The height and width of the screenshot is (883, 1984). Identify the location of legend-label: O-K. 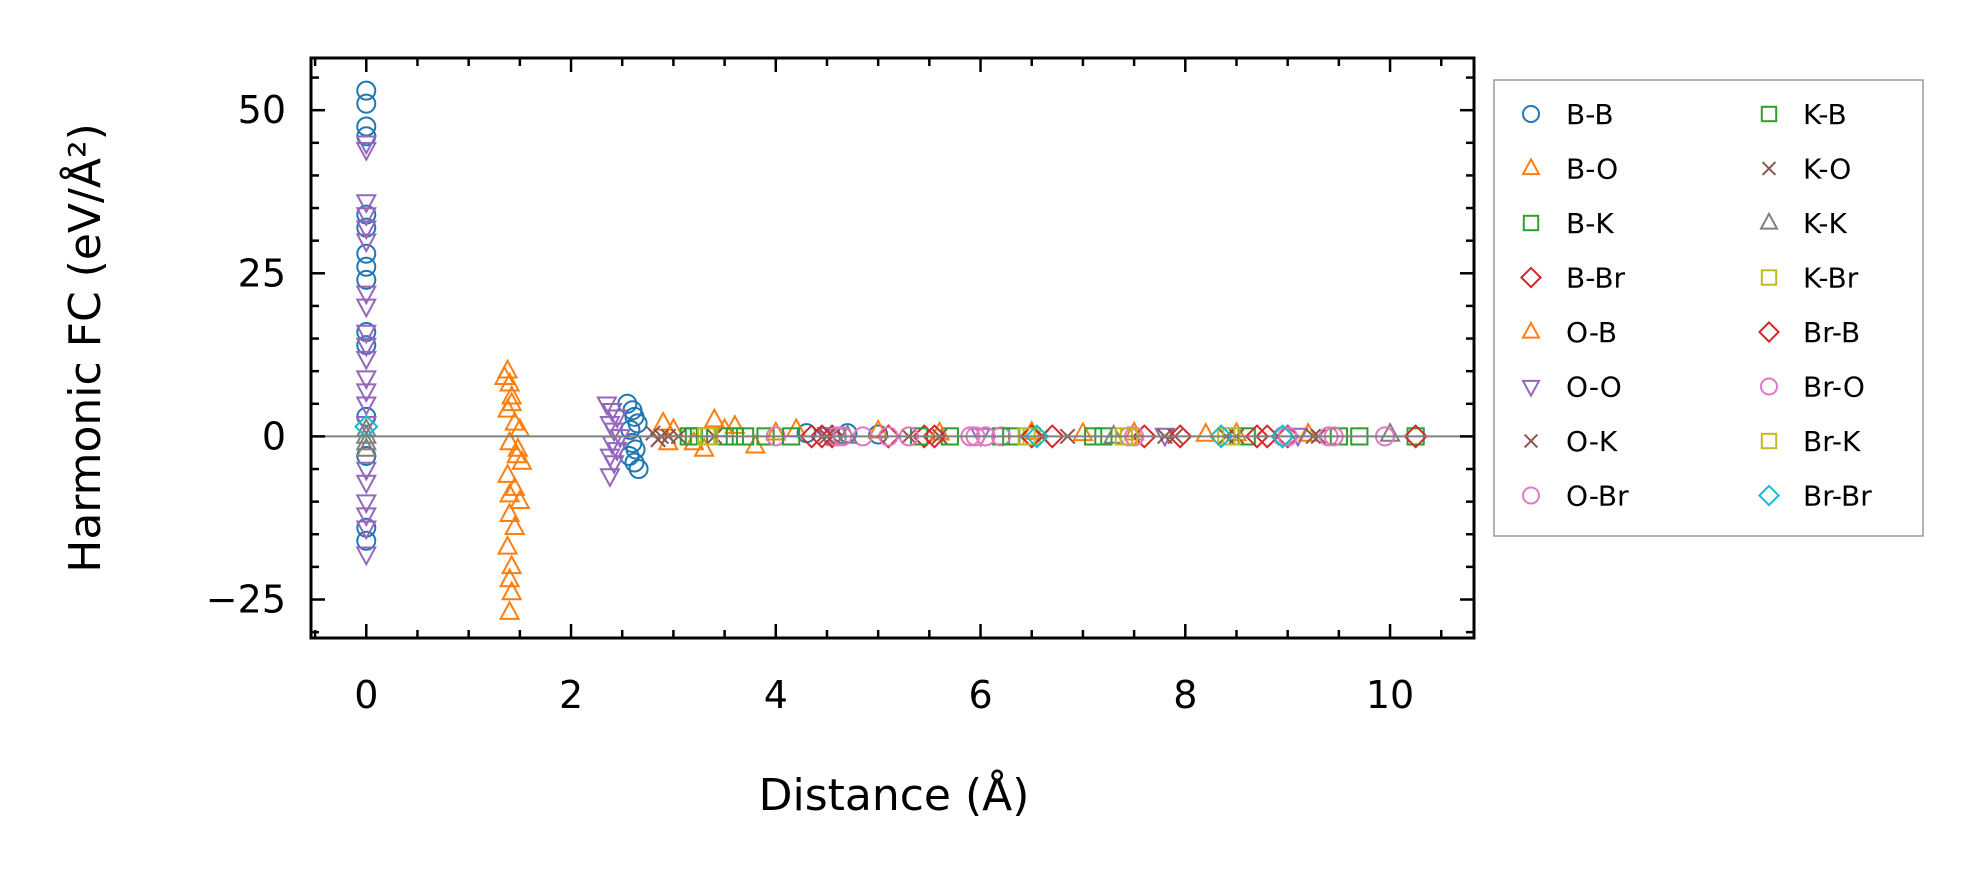
(1592, 441).